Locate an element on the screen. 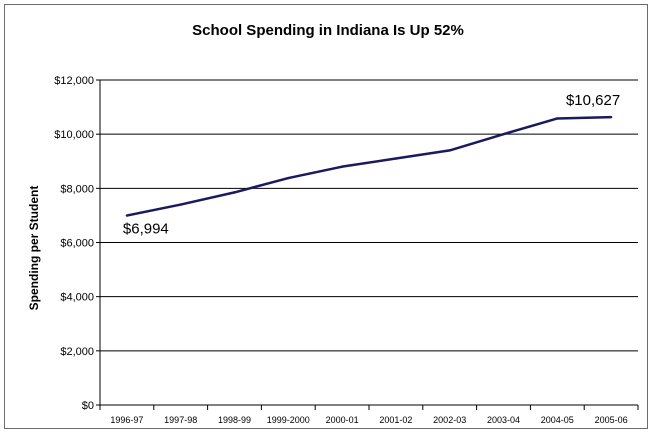 Image resolution: width=656 pixels, height=434 pixels. y-tick-label: $2,000 is located at coordinates (77, 352).